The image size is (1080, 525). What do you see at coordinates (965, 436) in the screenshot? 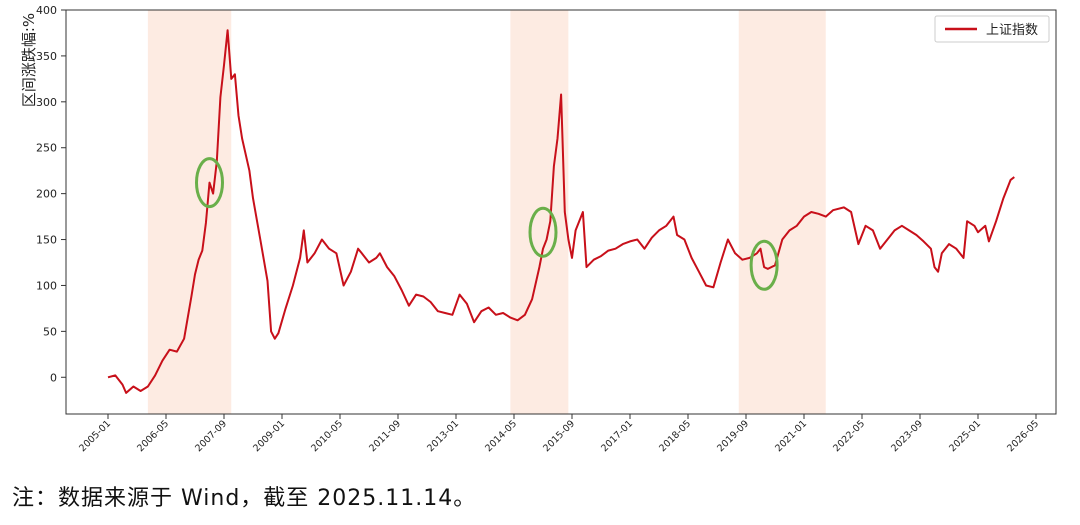
I see `x-tick-label: 2025-01` at bounding box center [965, 436].